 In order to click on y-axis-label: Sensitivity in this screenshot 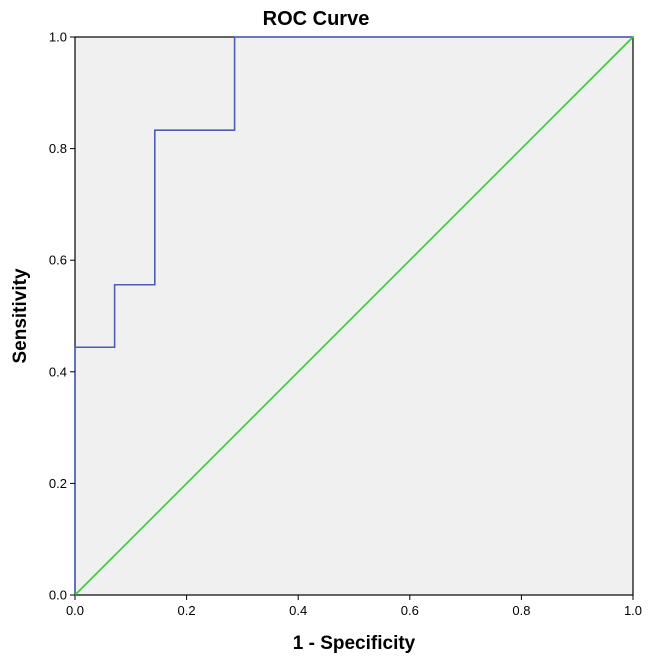, I will do `click(20, 315)`.